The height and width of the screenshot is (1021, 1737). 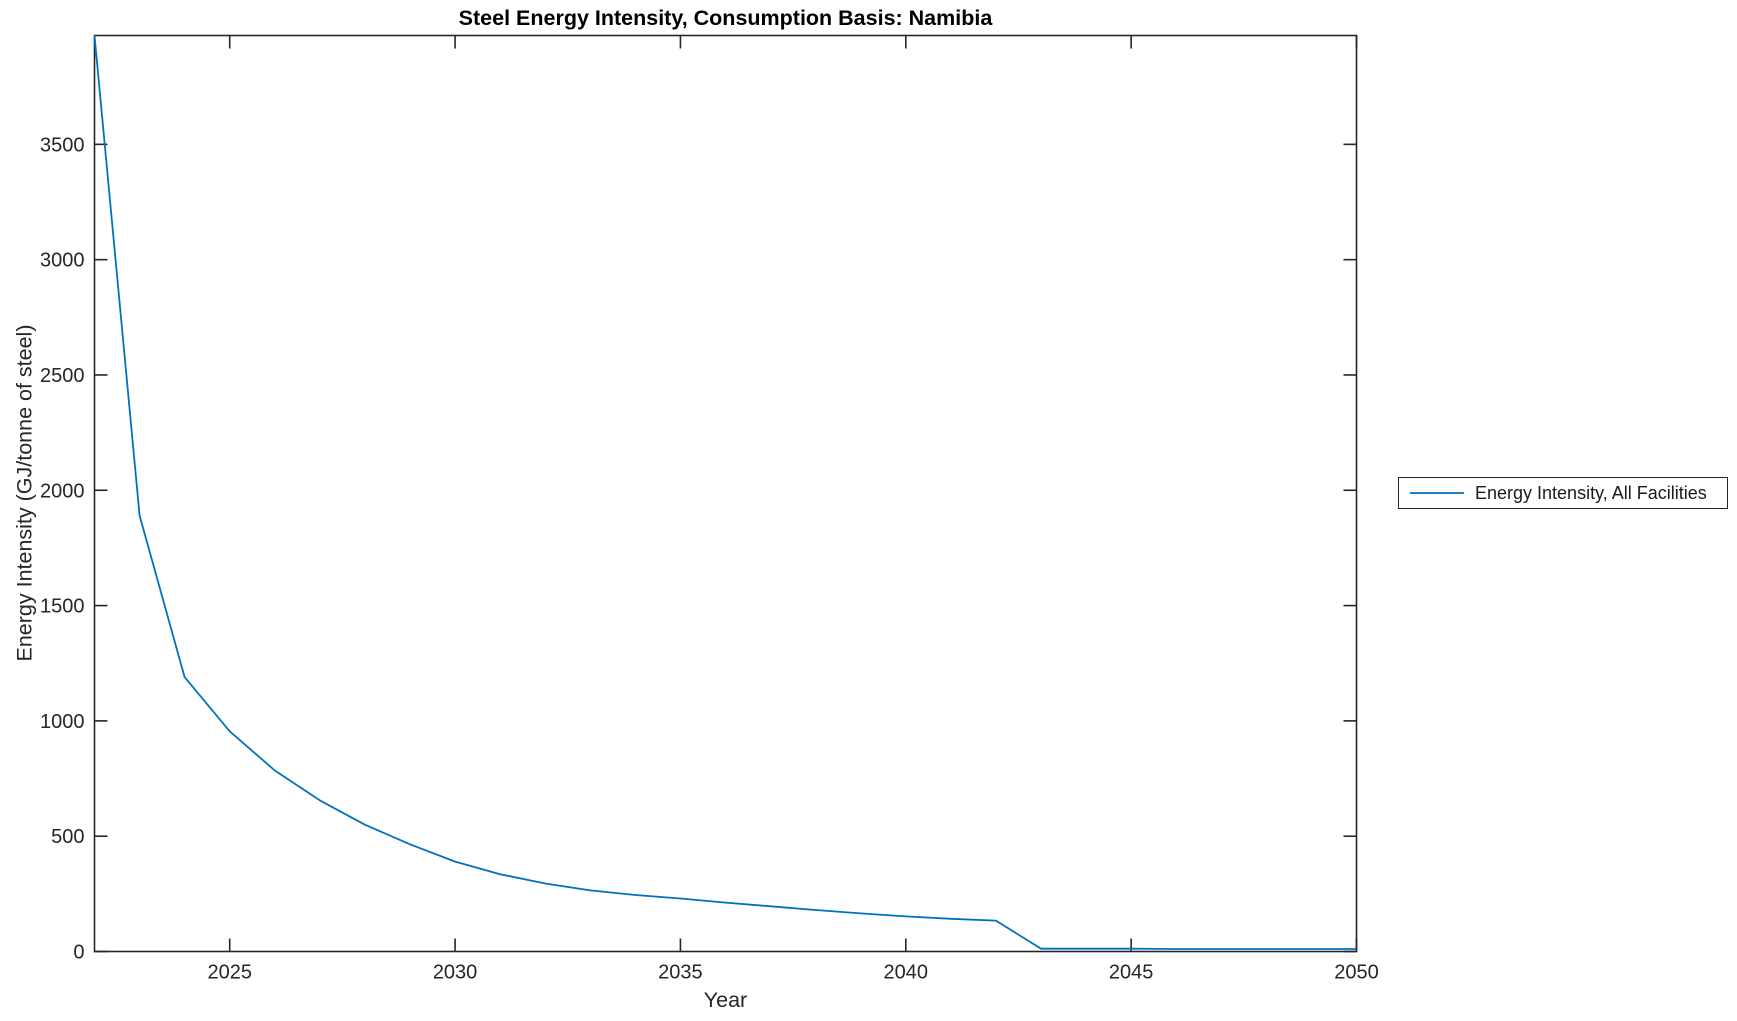 I want to click on x-tick-label: 2030, so click(x=455, y=973).